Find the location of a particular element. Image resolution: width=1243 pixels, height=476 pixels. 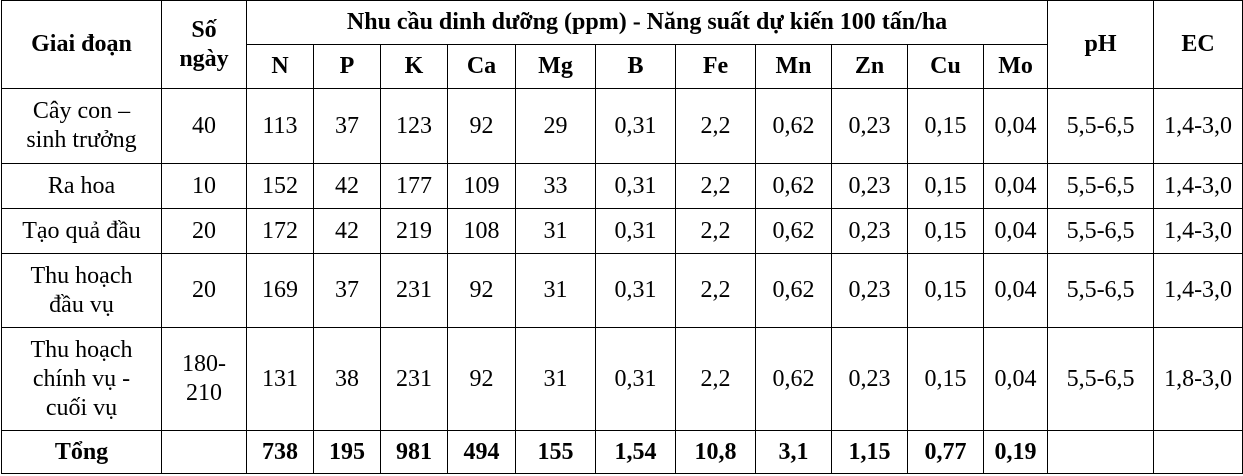

days-header-line: ngày is located at coordinates (204, 58).